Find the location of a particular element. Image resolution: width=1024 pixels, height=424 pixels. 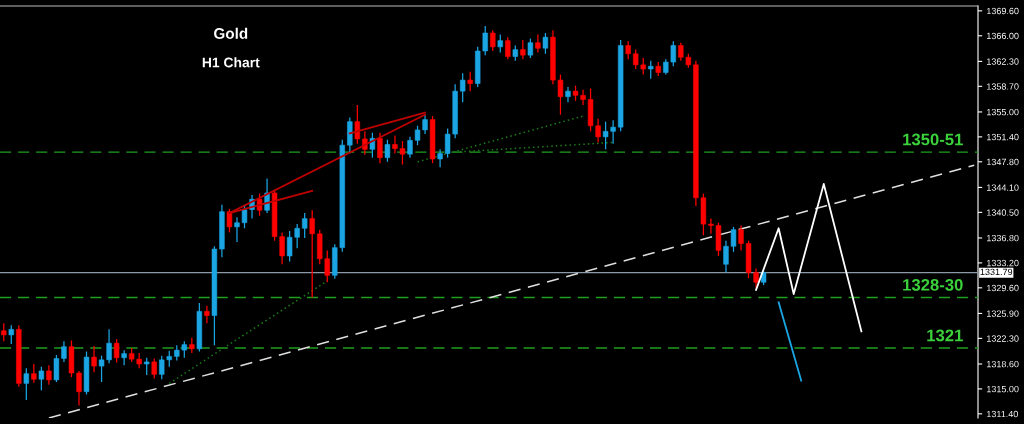

y-tick-label: 1366.00 is located at coordinates (1003, 36).